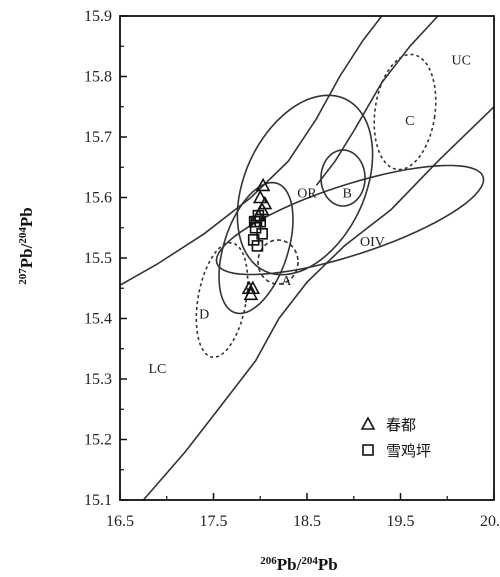  I want to click on x-tick-label: 16.5, so click(120, 521).